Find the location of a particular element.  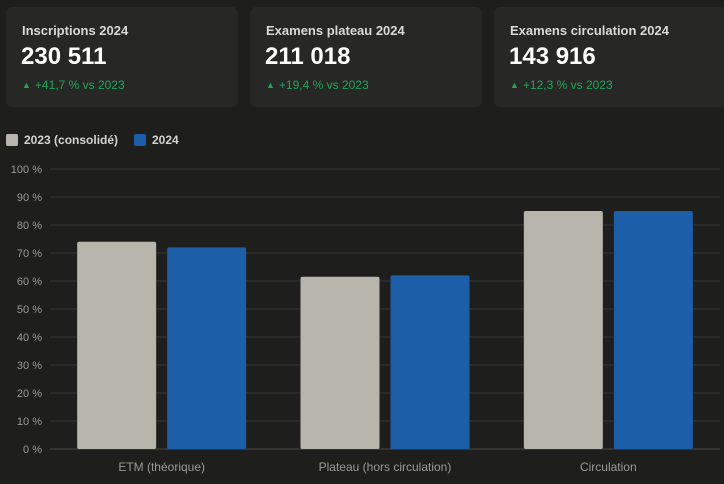

y-tick-label: 20 % is located at coordinates (29, 394).